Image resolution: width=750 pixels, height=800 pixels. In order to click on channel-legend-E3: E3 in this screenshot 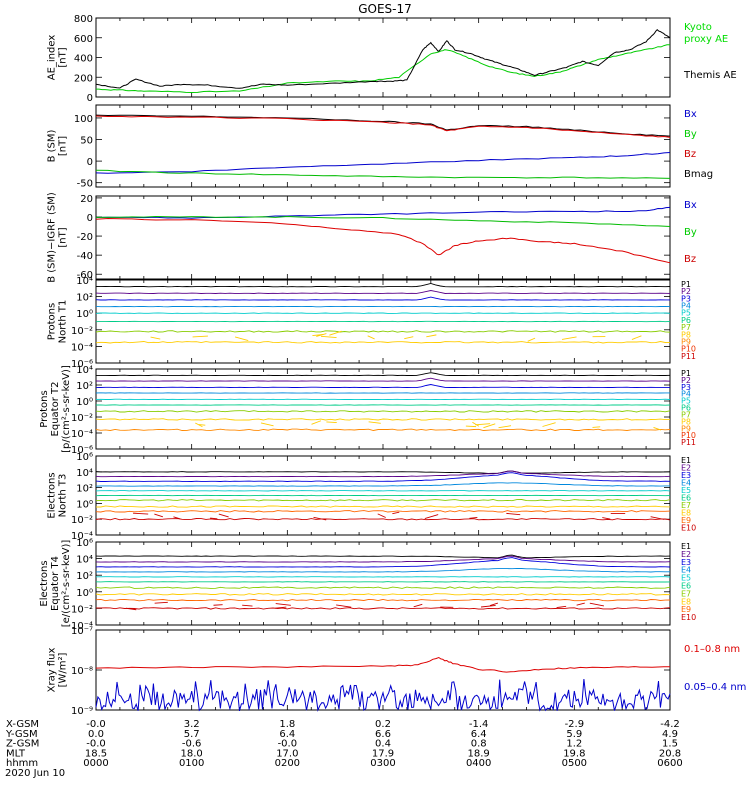, I will do `click(686, 562)`.